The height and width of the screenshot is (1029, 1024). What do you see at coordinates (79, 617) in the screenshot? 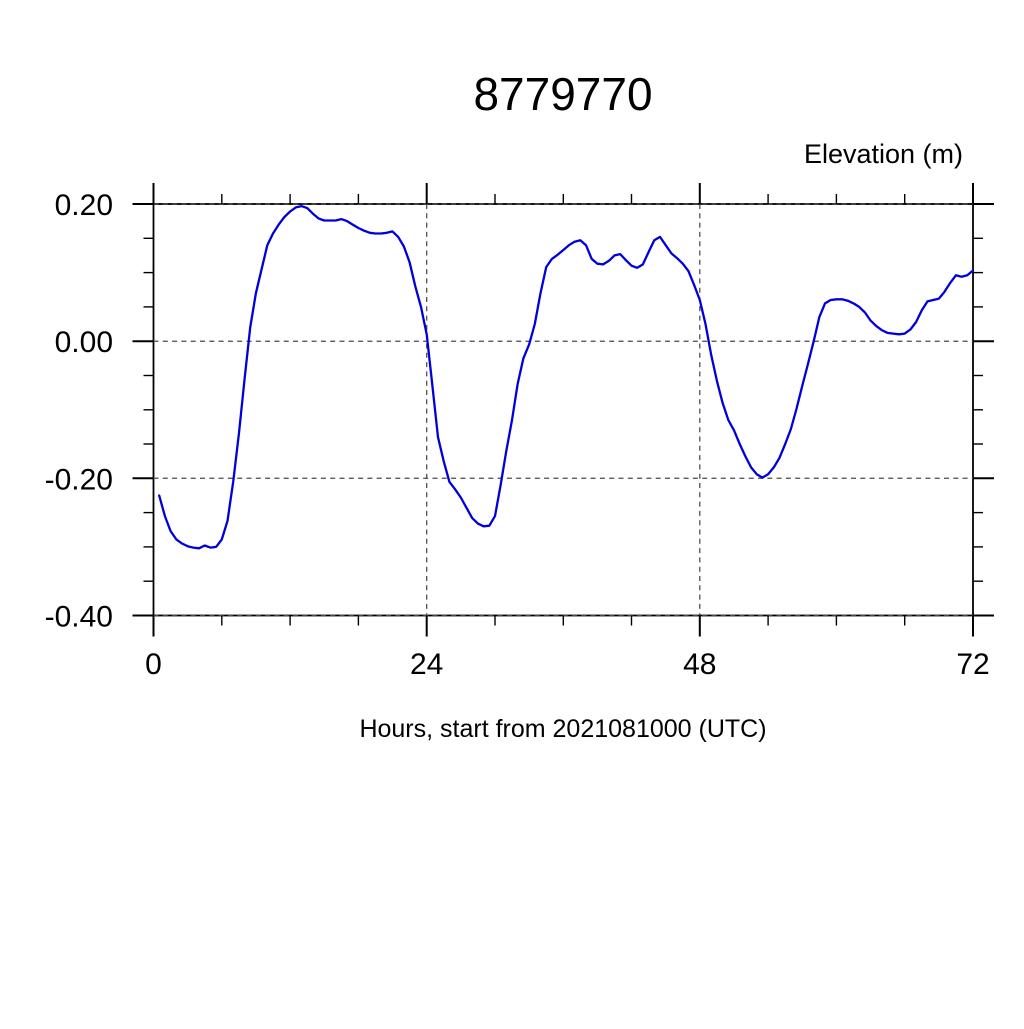
I see `y-tick-label: -0.40` at bounding box center [79, 617].